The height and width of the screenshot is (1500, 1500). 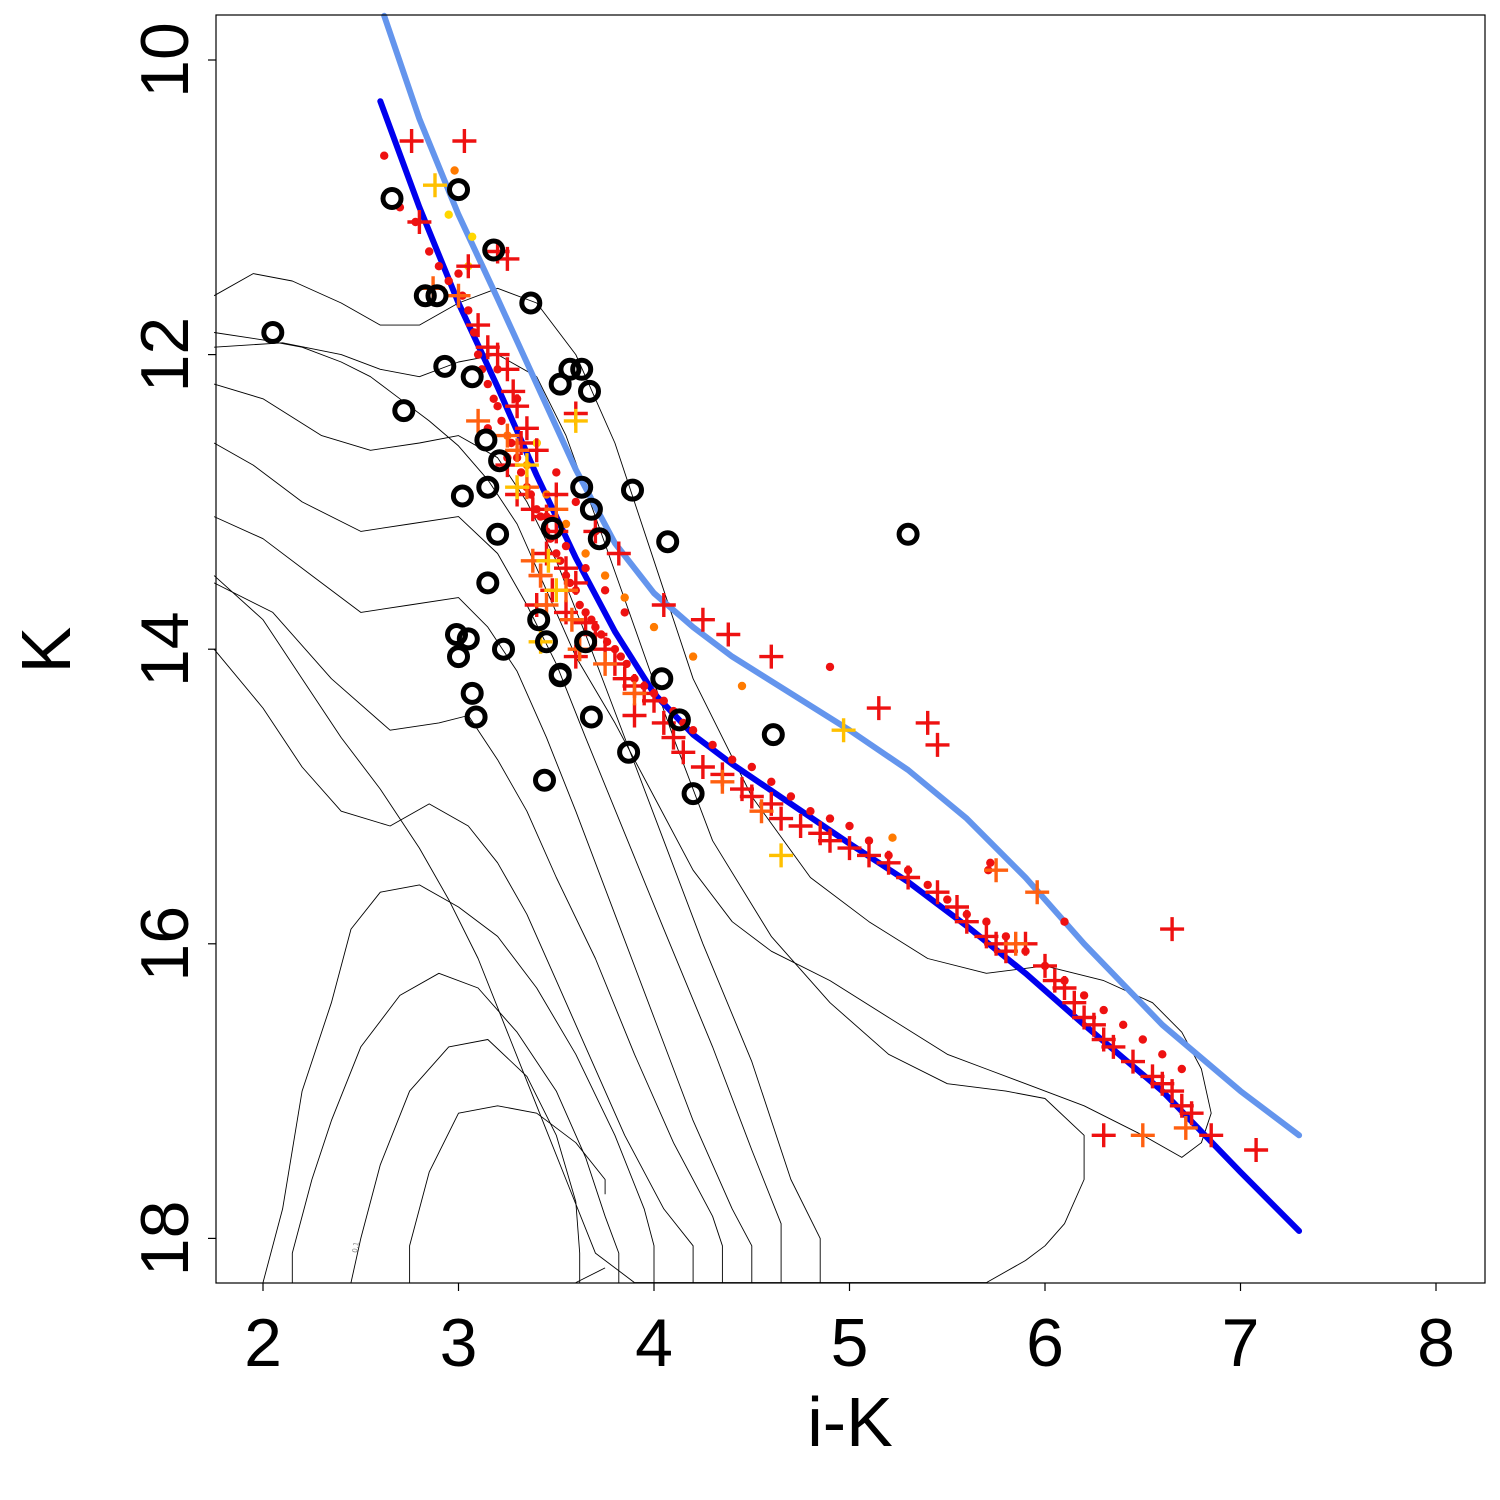 I want to click on y-tick-label: 16, so click(x=165, y=944).